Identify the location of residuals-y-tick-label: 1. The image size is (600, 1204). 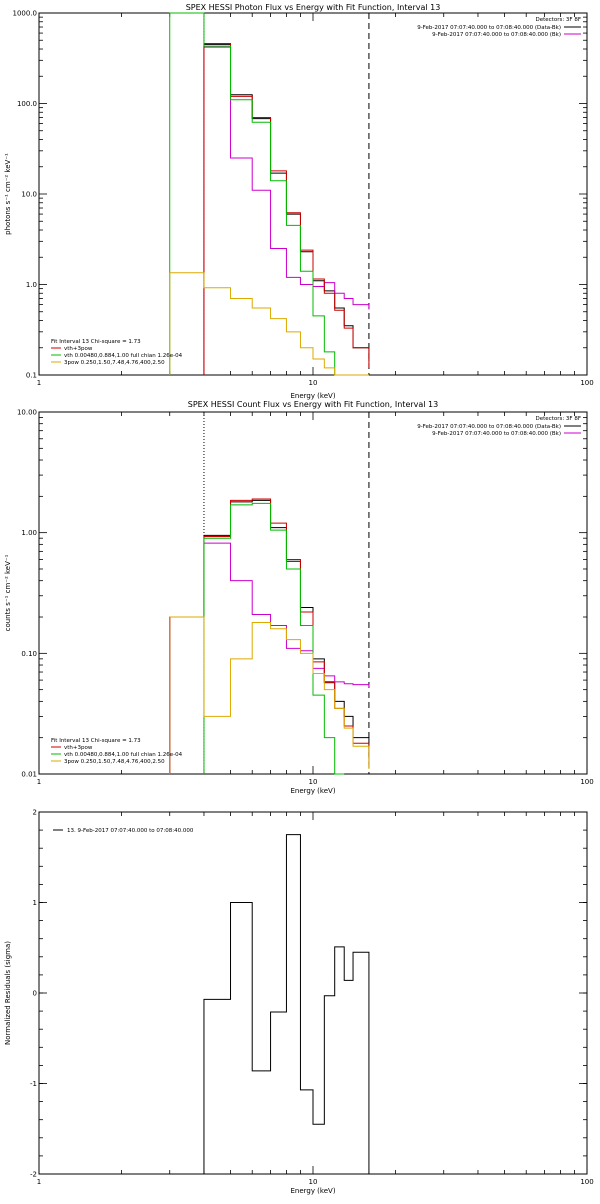
(35, 903).